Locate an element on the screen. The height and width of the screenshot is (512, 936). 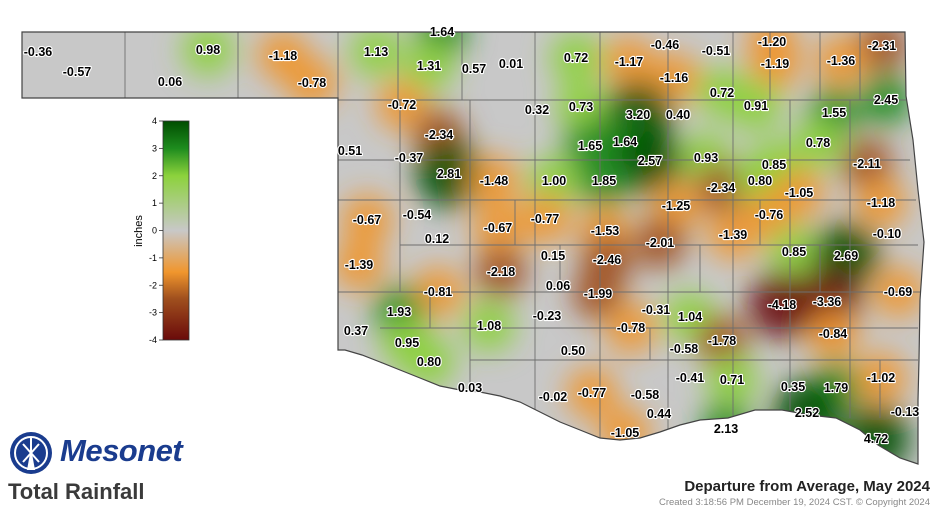
station-value: 0.80 is located at coordinates (429, 362).